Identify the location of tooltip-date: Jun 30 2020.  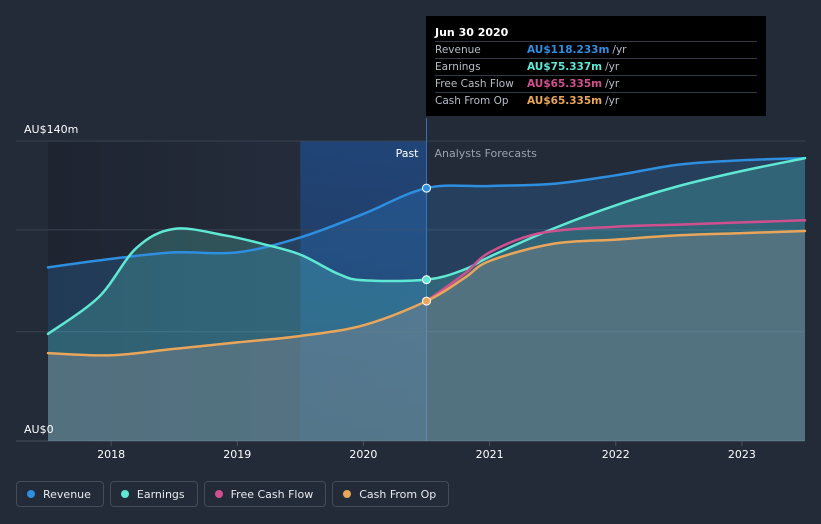
(472, 32).